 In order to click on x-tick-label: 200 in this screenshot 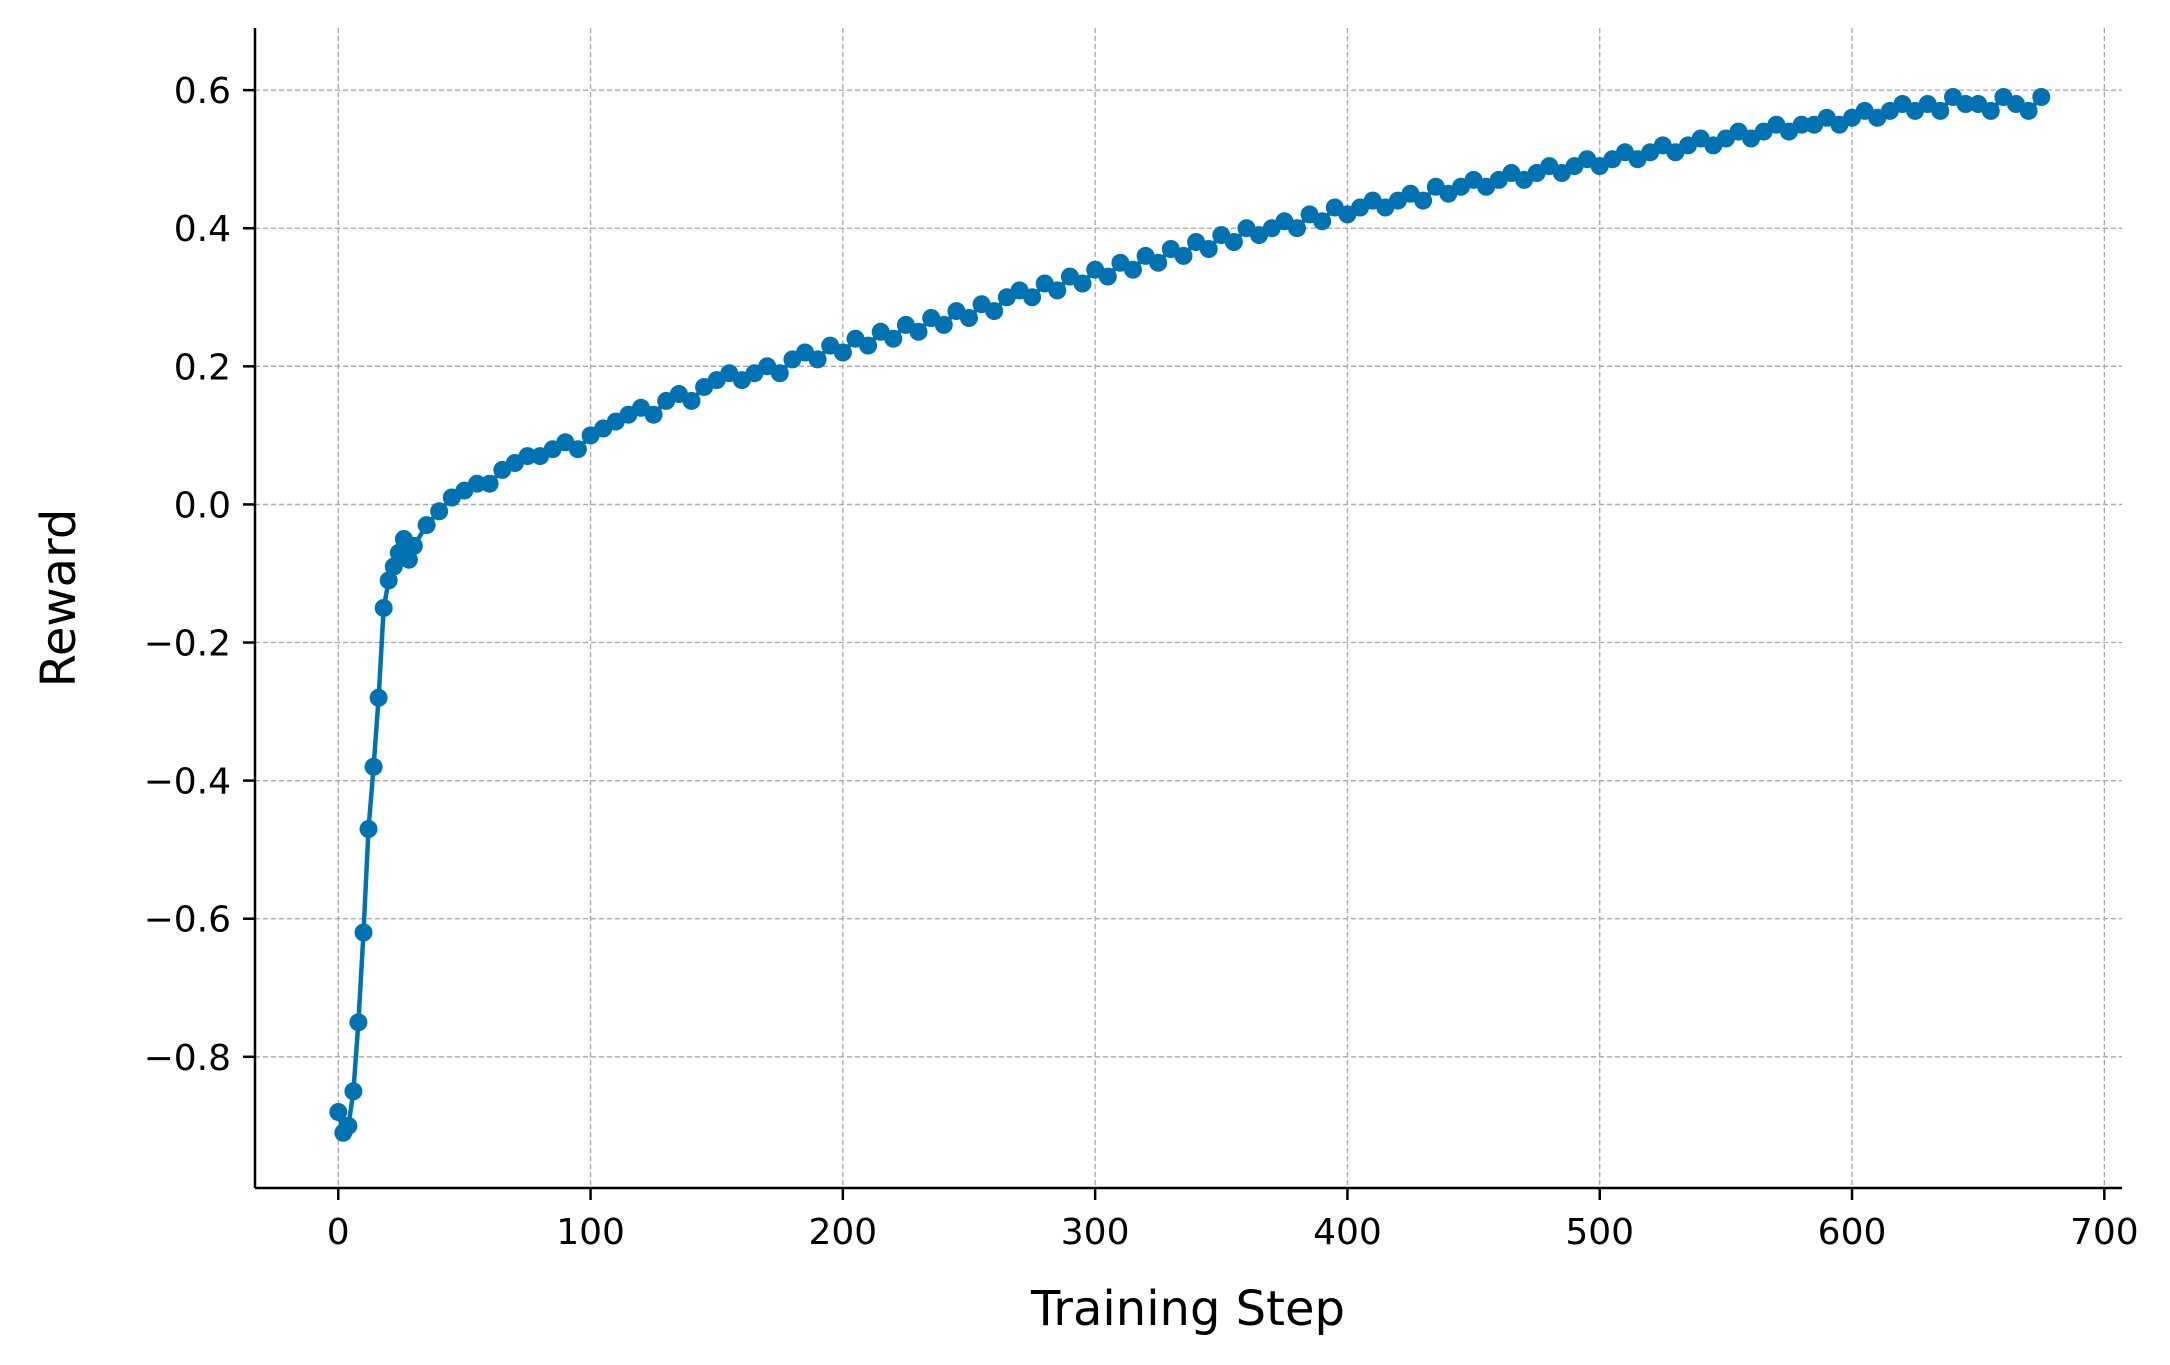, I will do `click(842, 1232)`.